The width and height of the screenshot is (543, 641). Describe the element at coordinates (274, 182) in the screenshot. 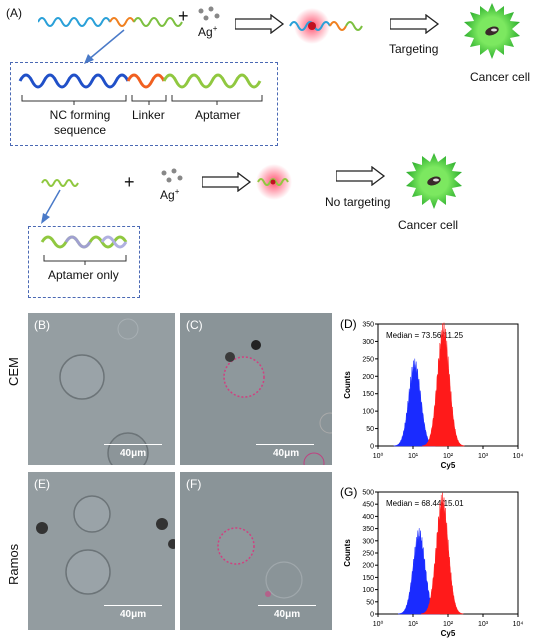

I see `aptamer-nanocluster-icon` at that location.